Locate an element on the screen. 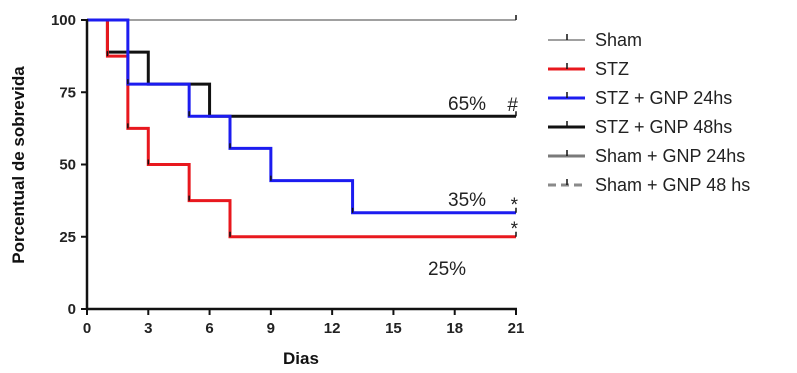  legend-label: STZ + GNP 48hs is located at coordinates (663, 127).